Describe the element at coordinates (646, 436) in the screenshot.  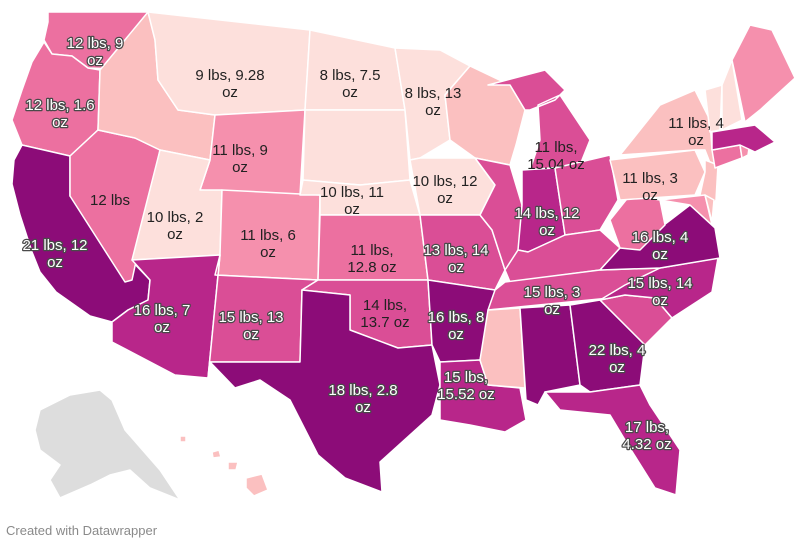
I see `state-value-label-fl: 17 lbs, 4.32 oz` at that location.